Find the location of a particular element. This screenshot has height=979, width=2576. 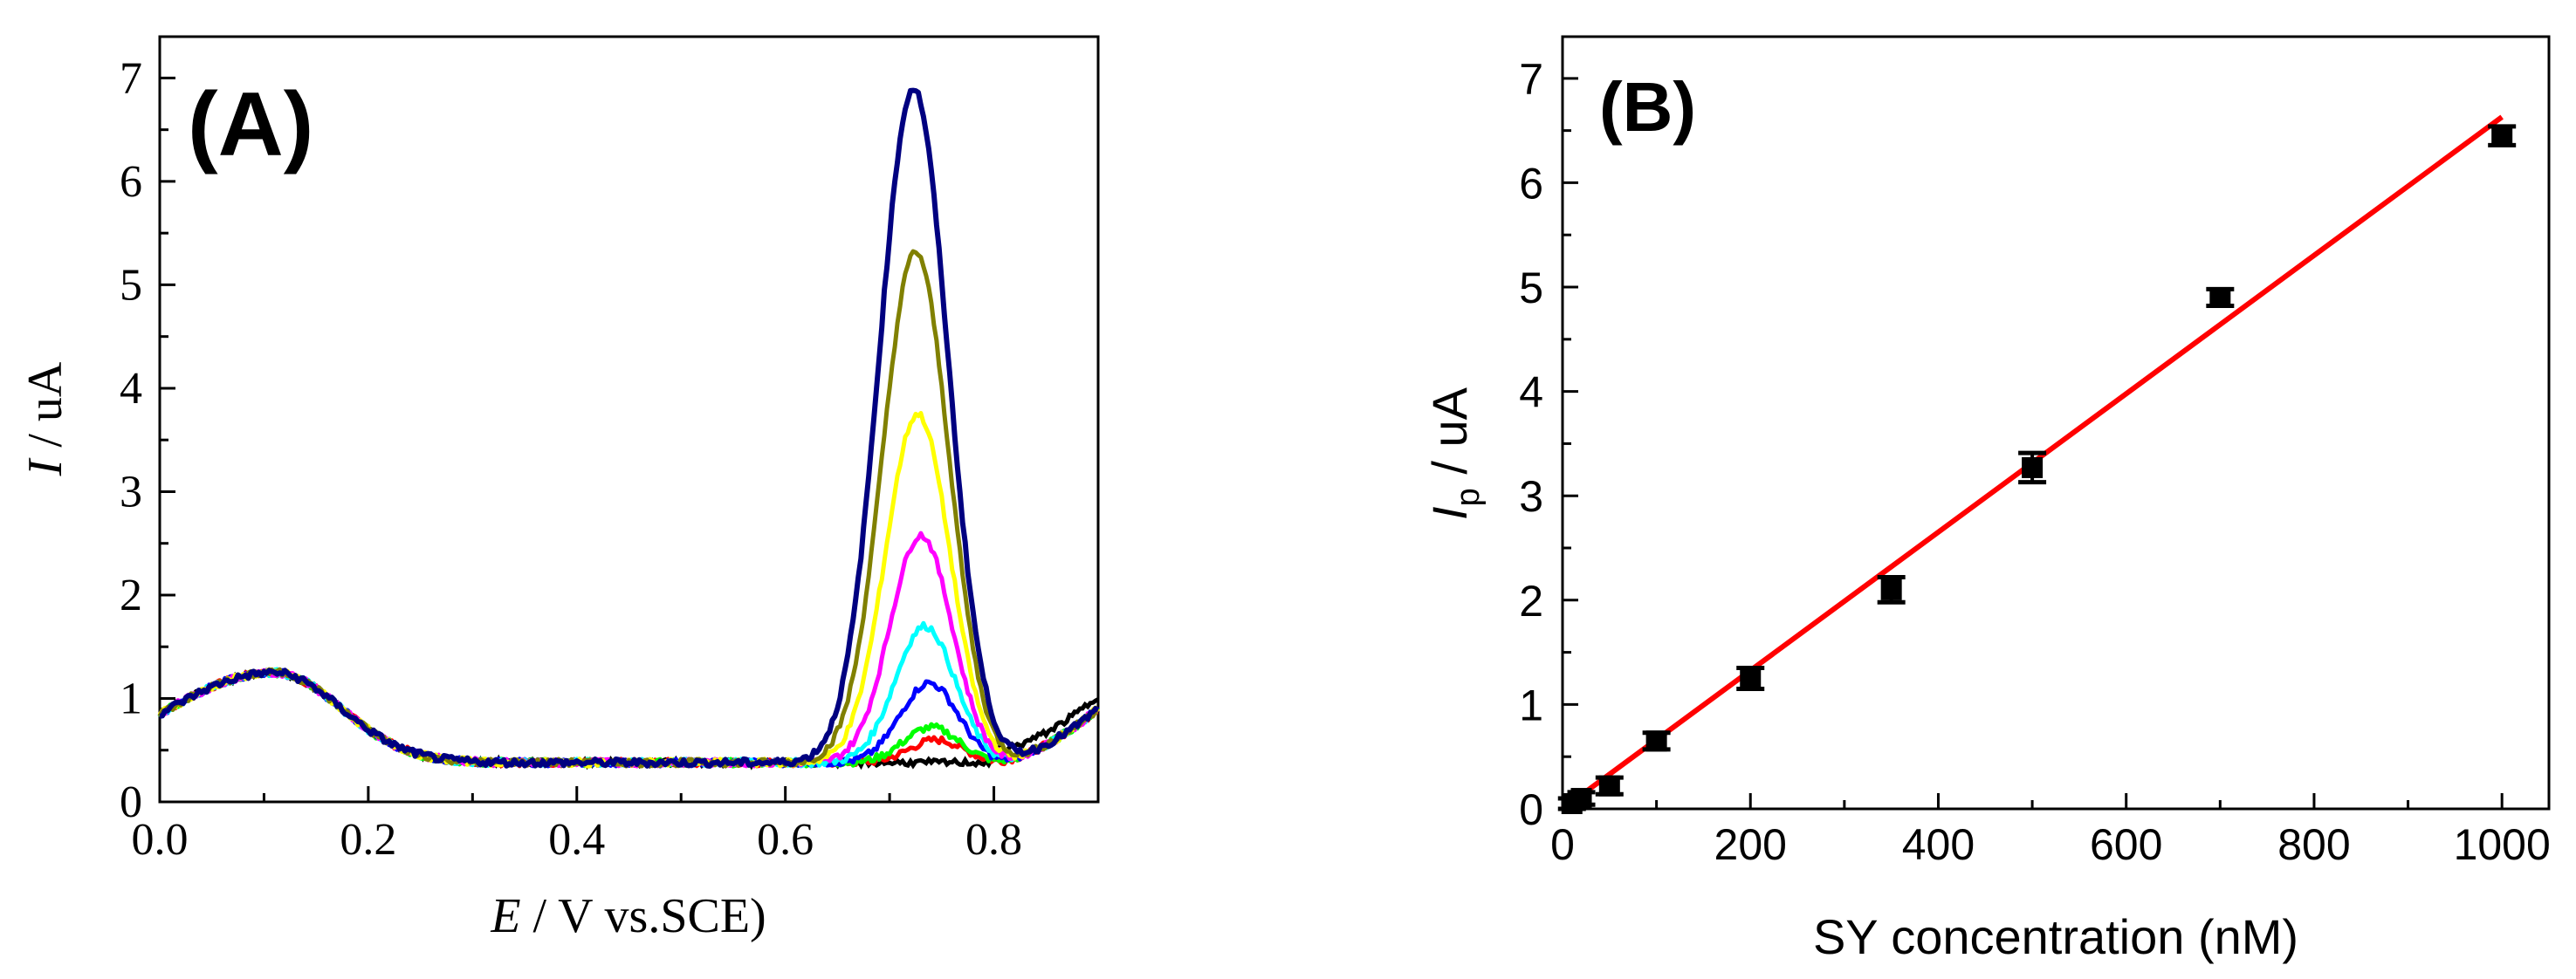

panel-a-x-tick-label: 0.2 is located at coordinates (368, 840).